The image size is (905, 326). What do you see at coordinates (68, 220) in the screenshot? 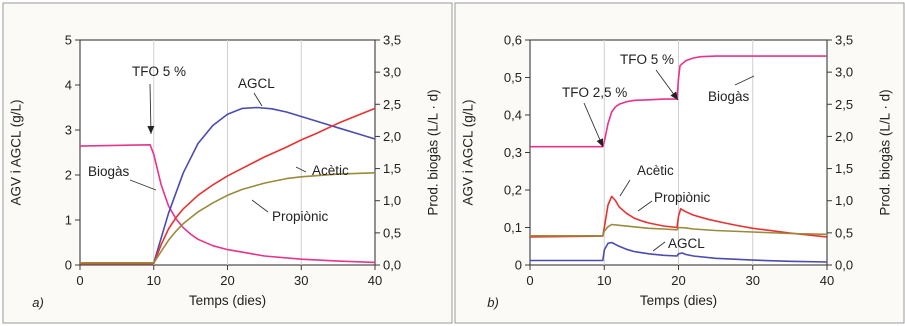
I see `y-tick-label: 1` at bounding box center [68, 220].